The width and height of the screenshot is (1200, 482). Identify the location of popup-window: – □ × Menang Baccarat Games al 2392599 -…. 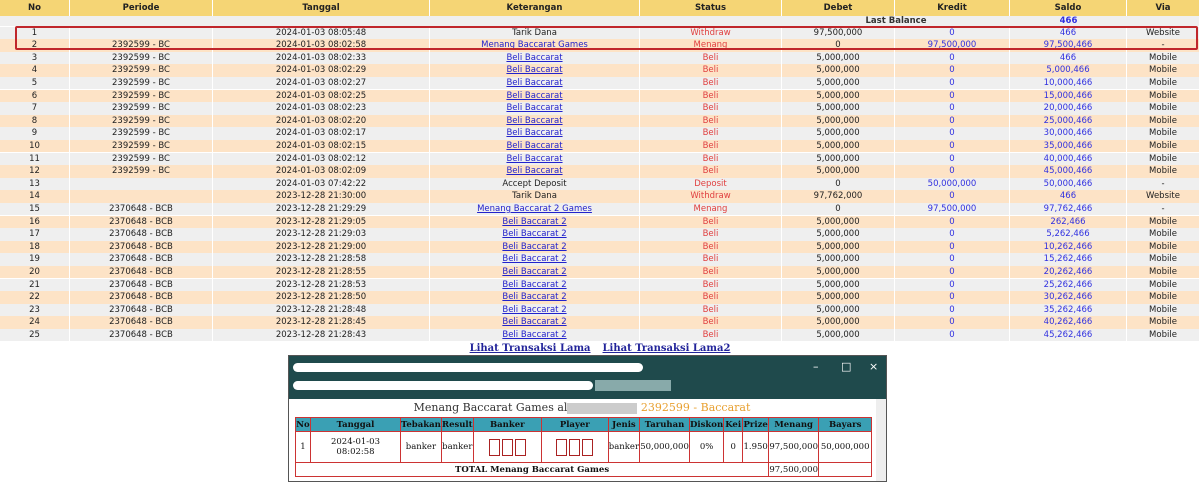
(587, 418).